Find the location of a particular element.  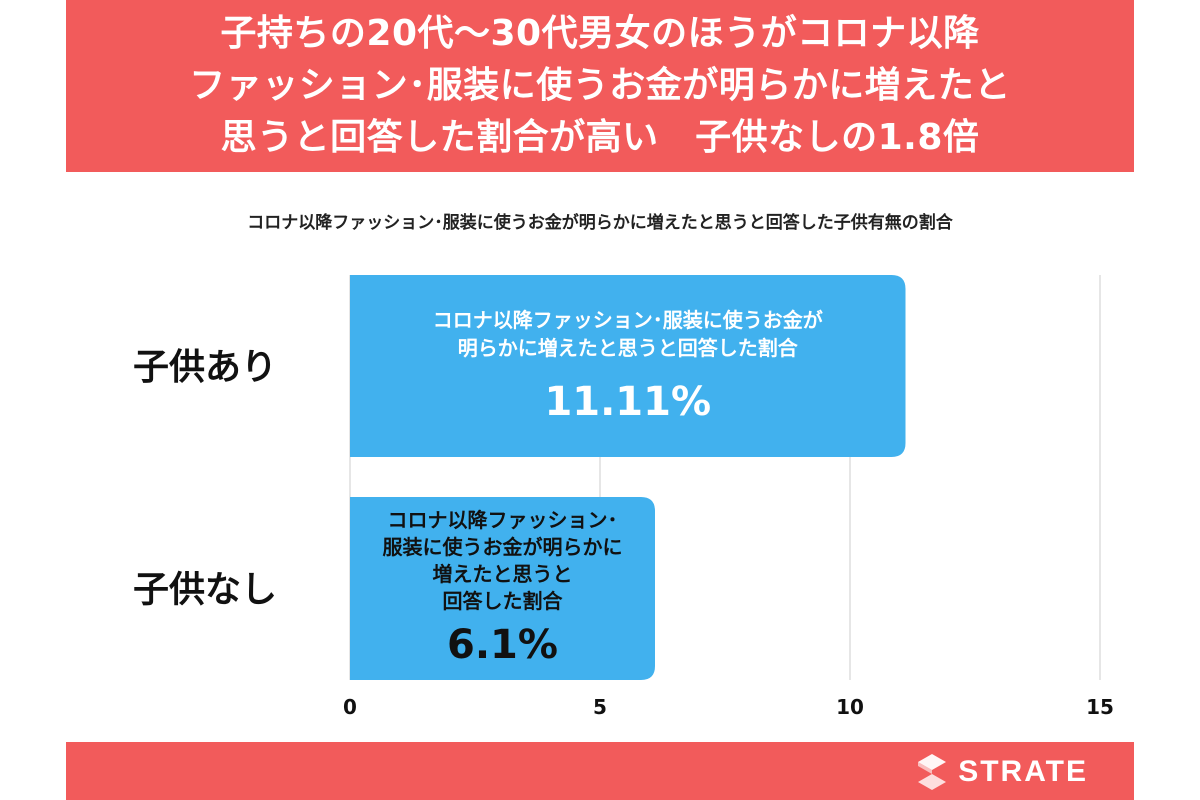

strate-logo-icon is located at coordinates (932, 772).